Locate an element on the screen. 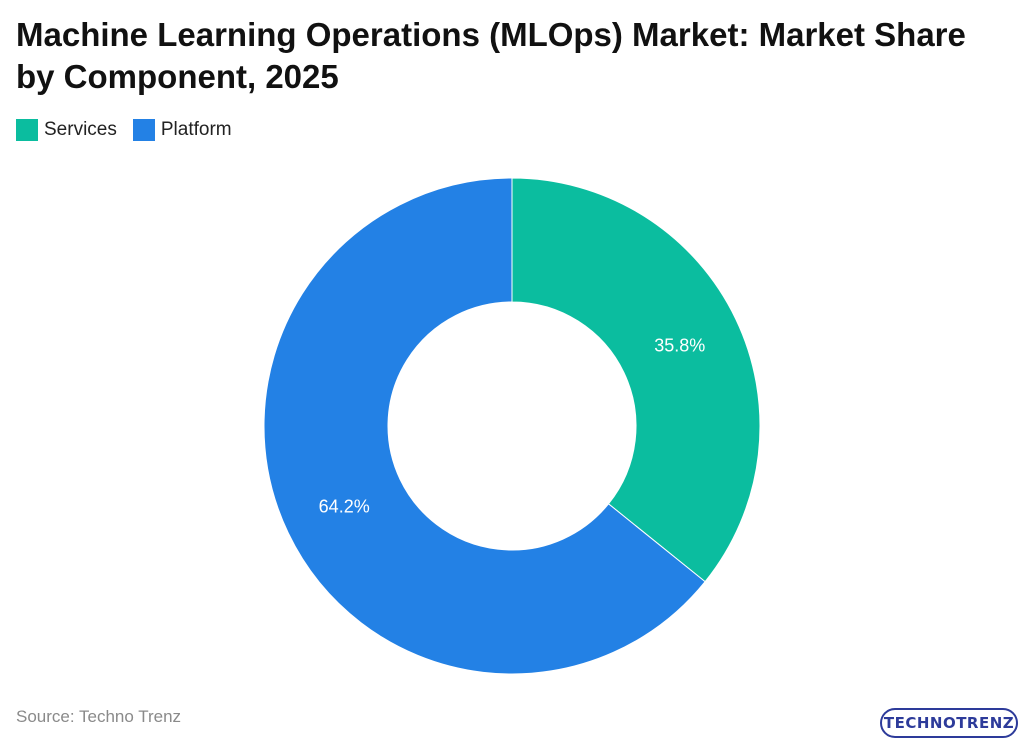 The width and height of the screenshot is (1024, 745). brand-logo: TECHNOTRENZ is located at coordinates (949, 723).